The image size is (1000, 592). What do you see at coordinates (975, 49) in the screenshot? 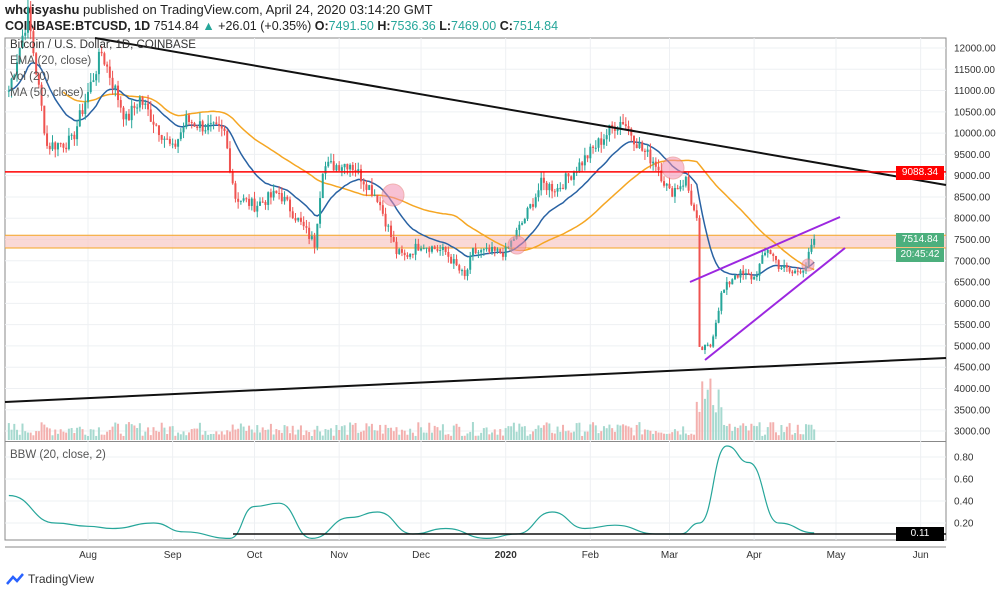
I see `y-tick-label: 12000.00` at bounding box center [975, 49].